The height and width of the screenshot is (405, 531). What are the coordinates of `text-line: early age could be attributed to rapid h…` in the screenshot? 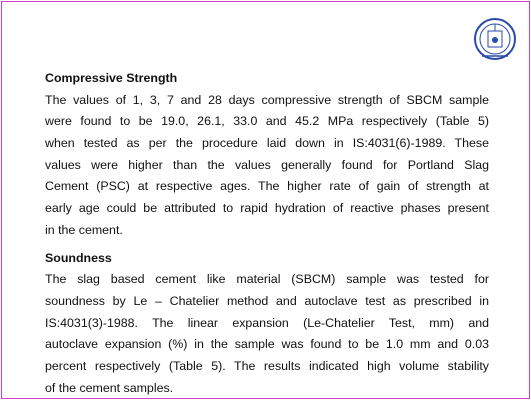 It's located at (267, 208).